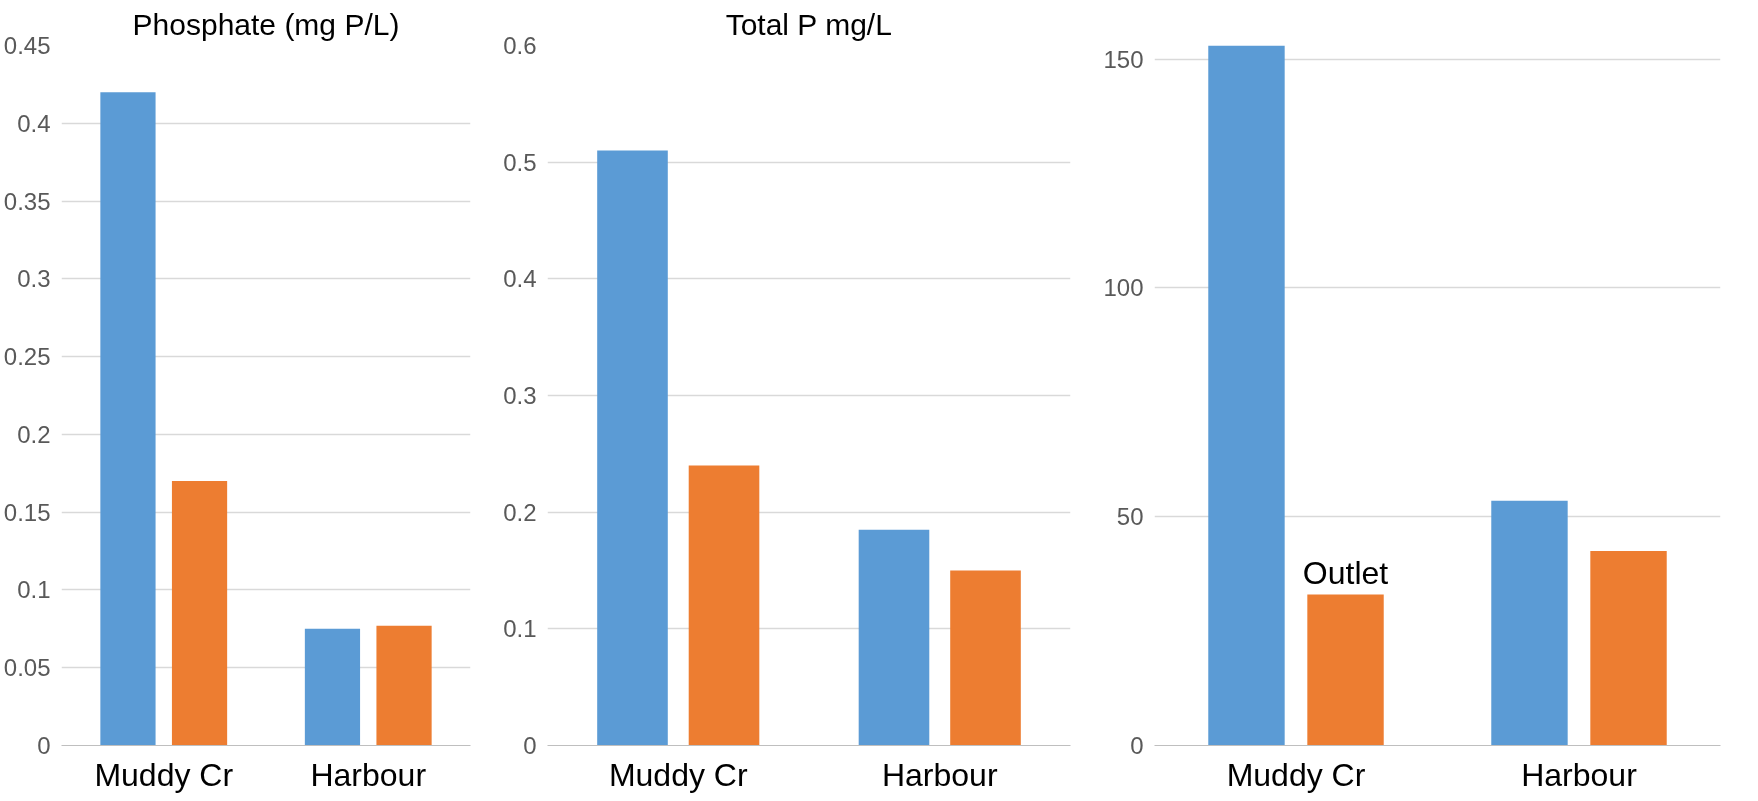 This screenshot has height=801, width=1758. I want to click on y-tick-label: 0.6, so click(520, 45).